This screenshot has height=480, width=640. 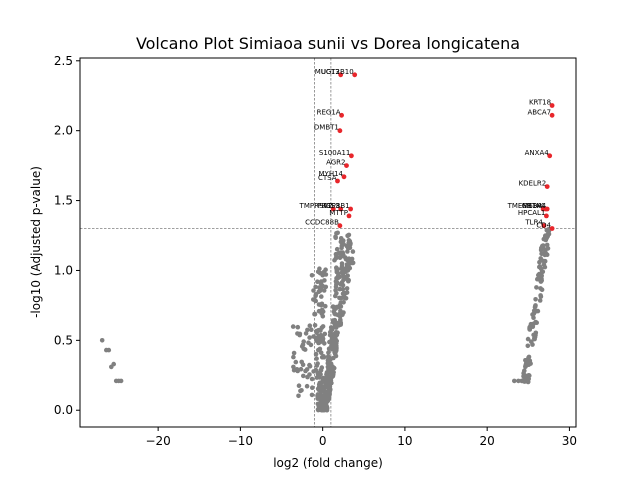 What do you see at coordinates (328, 206) in the screenshot?
I see `gene-label: PRSS3` at bounding box center [328, 206].